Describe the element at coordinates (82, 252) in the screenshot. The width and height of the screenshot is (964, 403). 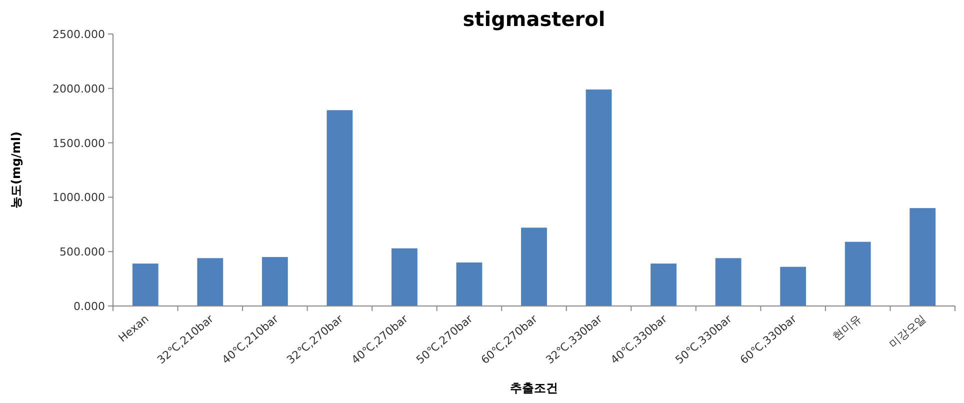
I see `y-tick-label: 500.000` at that location.